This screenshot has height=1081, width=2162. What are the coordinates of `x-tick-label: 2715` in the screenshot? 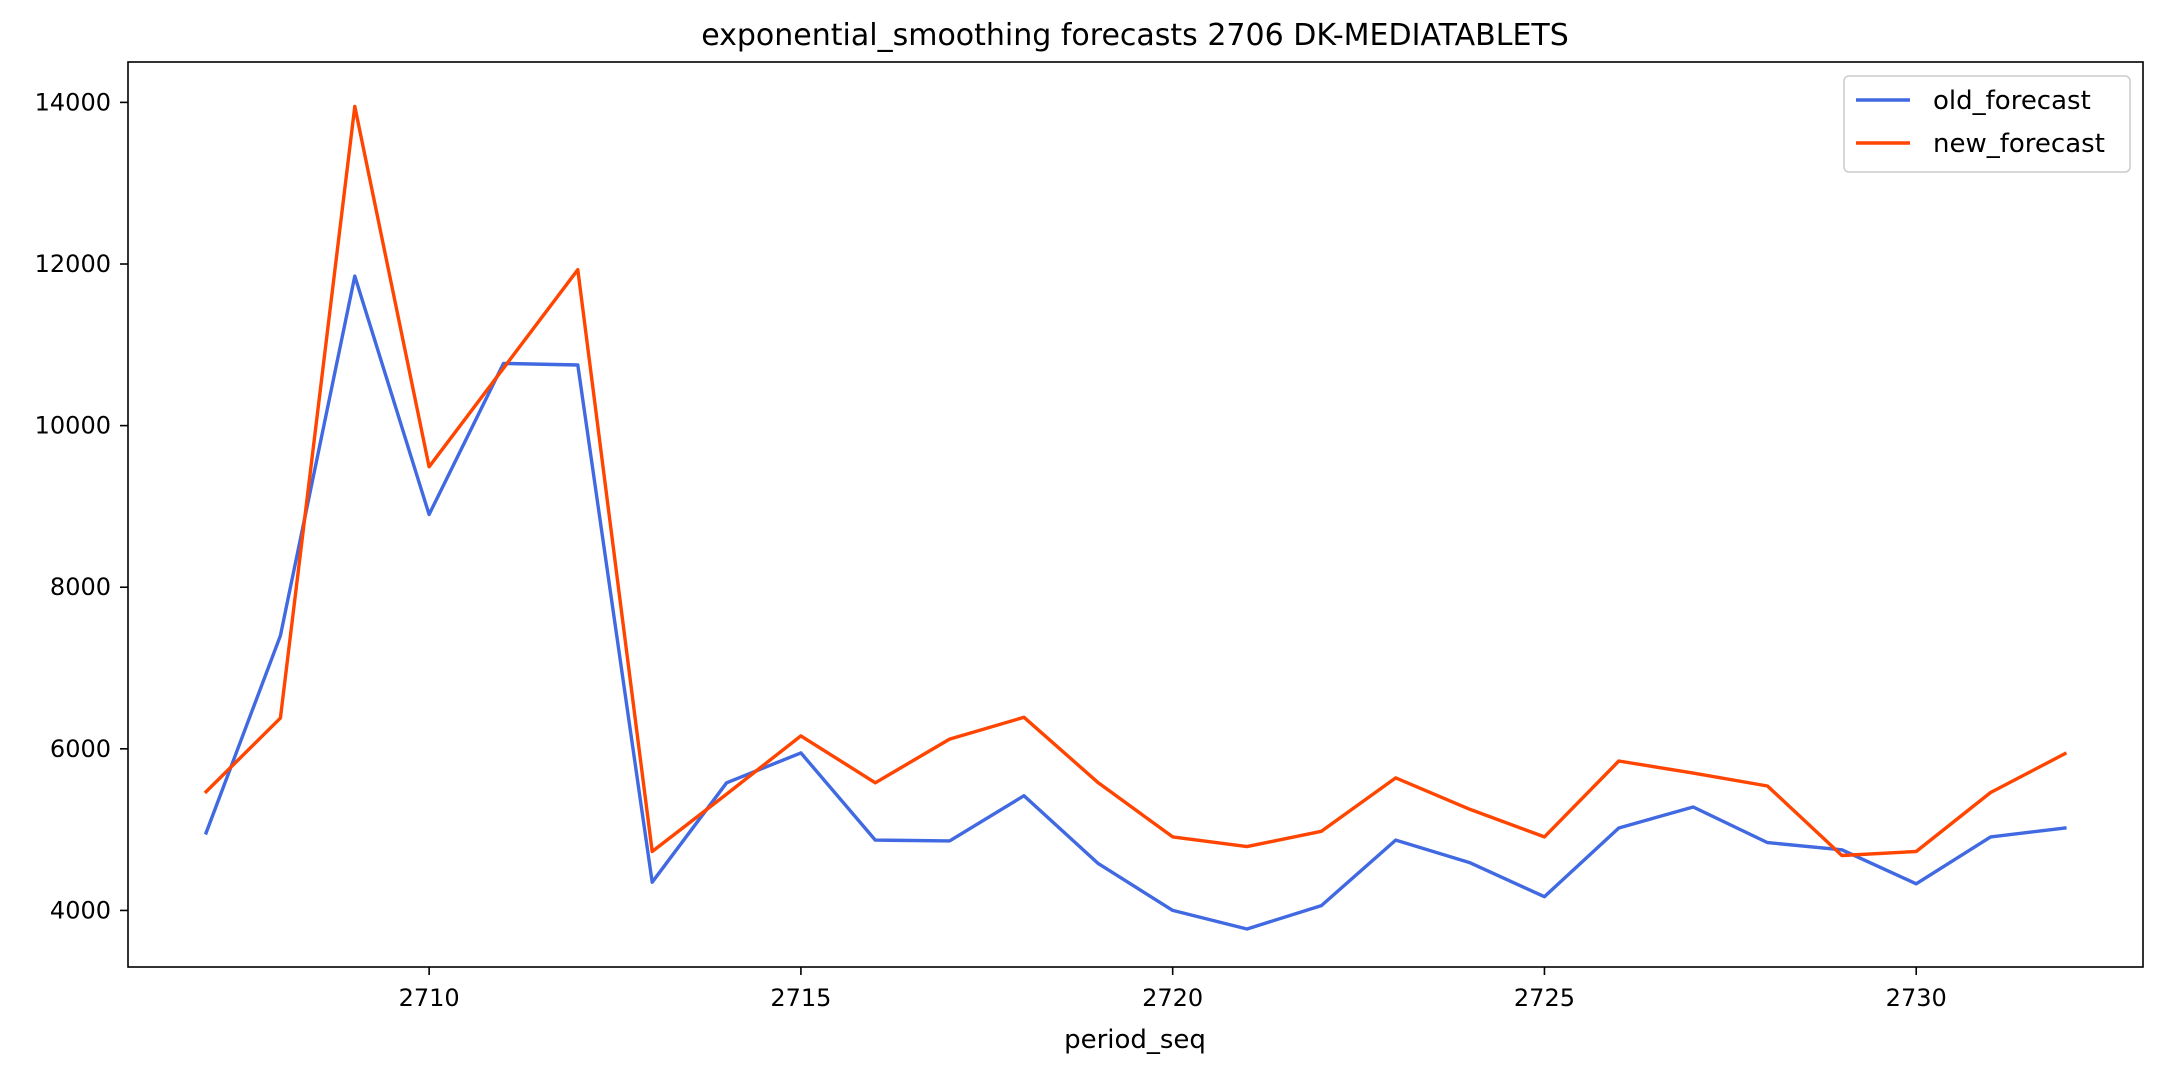 It's located at (800, 998).